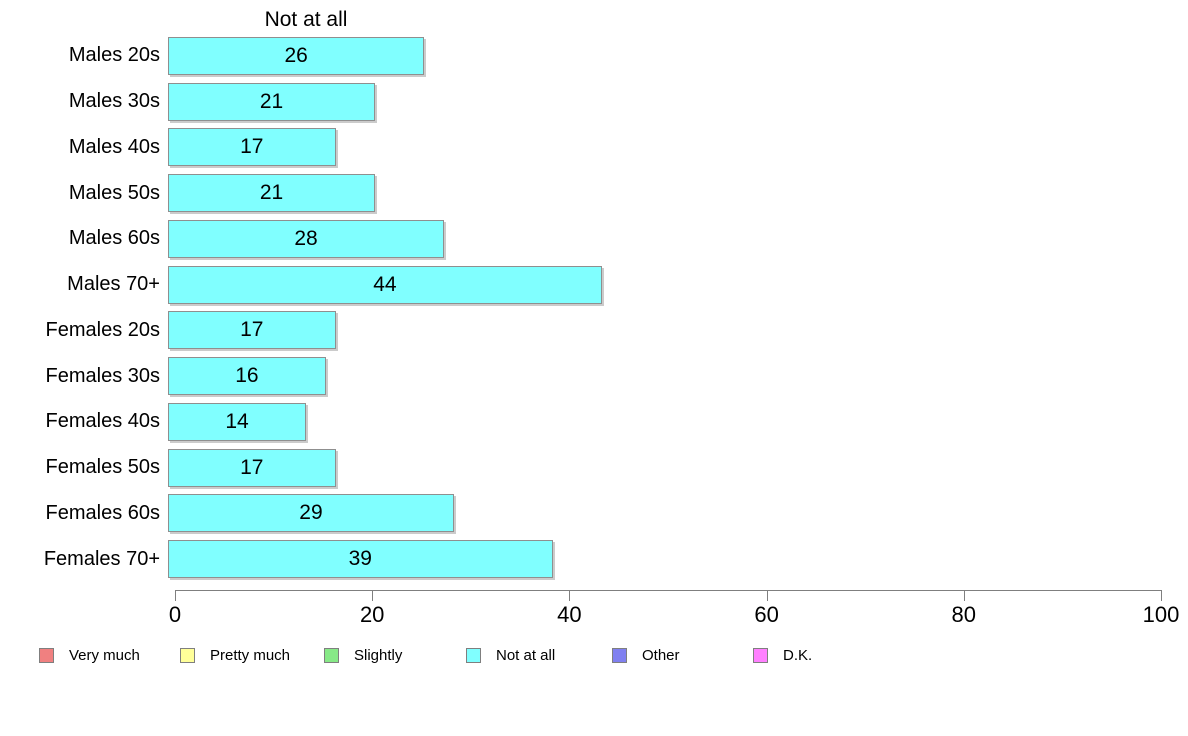 The width and height of the screenshot is (1188, 736). I want to click on bar-row: Females 50s 17, so click(582, 468).